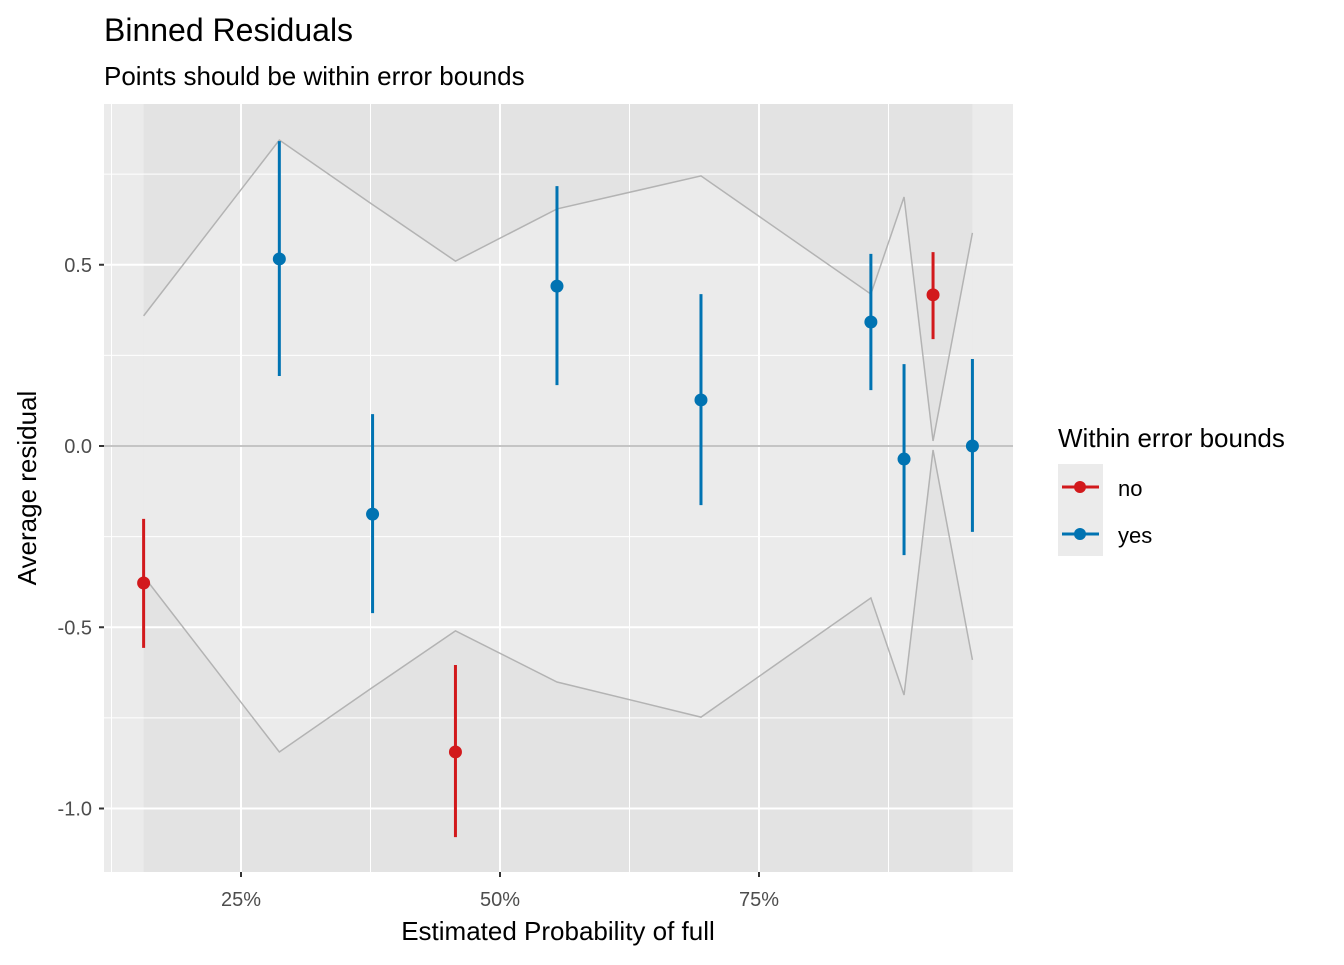 This screenshot has height=965, width=1344. What do you see at coordinates (75, 810) in the screenshot?
I see `y-tick-label: -1.0` at bounding box center [75, 810].